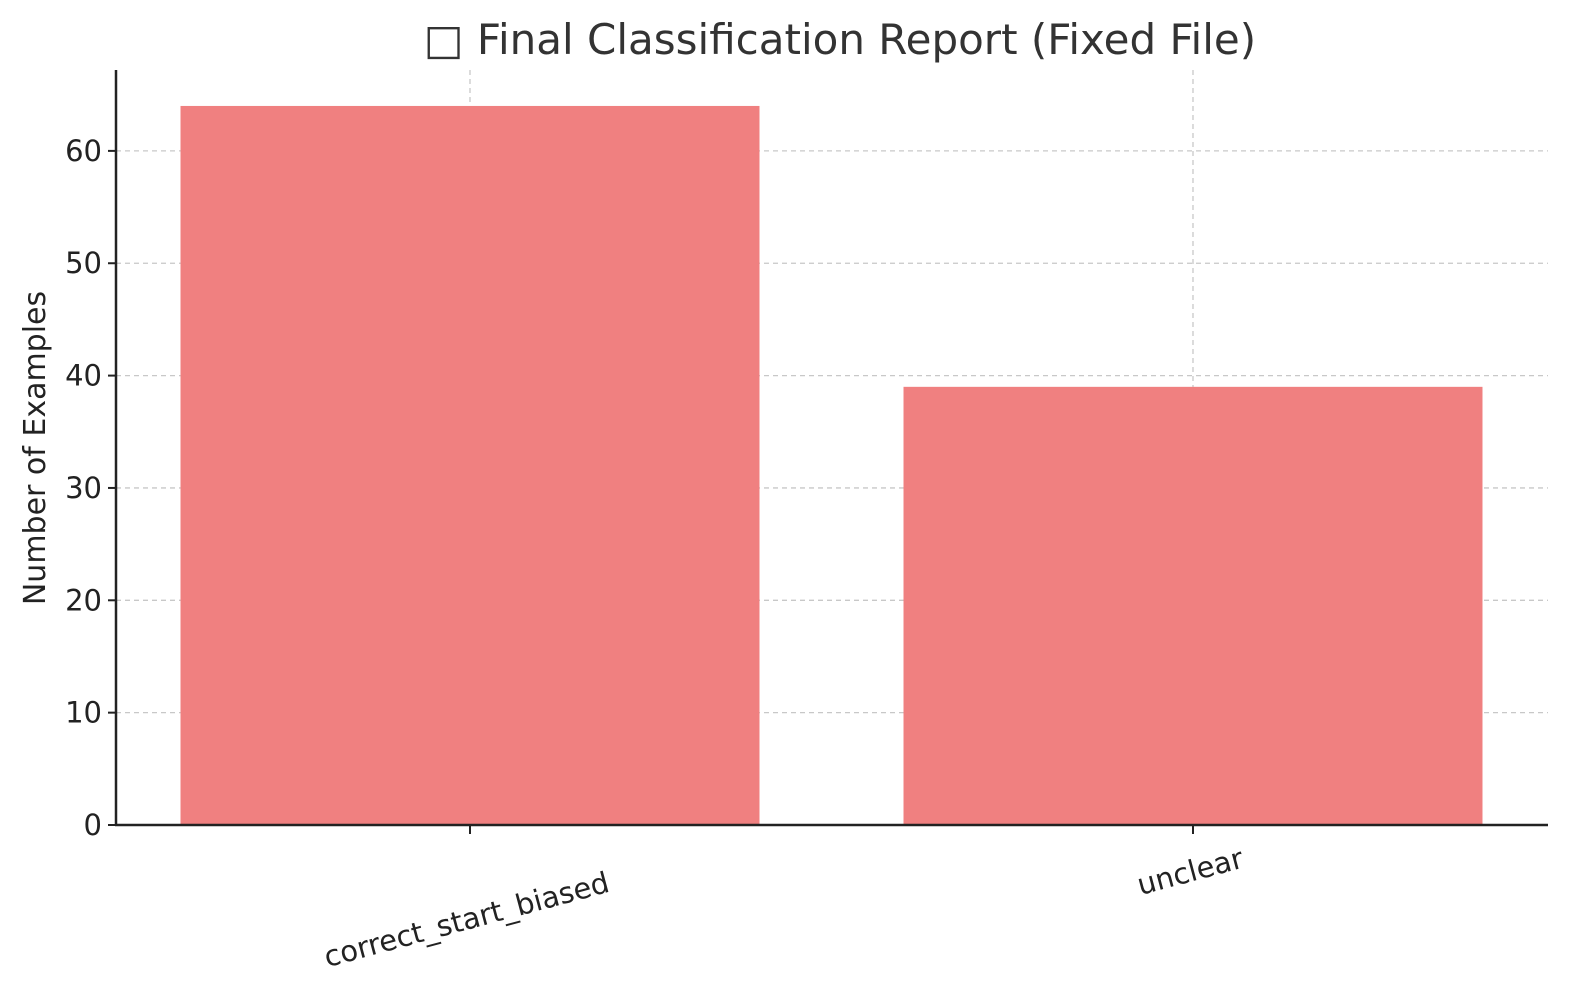  I want to click on y-tick-label: 0, so click(93, 825).